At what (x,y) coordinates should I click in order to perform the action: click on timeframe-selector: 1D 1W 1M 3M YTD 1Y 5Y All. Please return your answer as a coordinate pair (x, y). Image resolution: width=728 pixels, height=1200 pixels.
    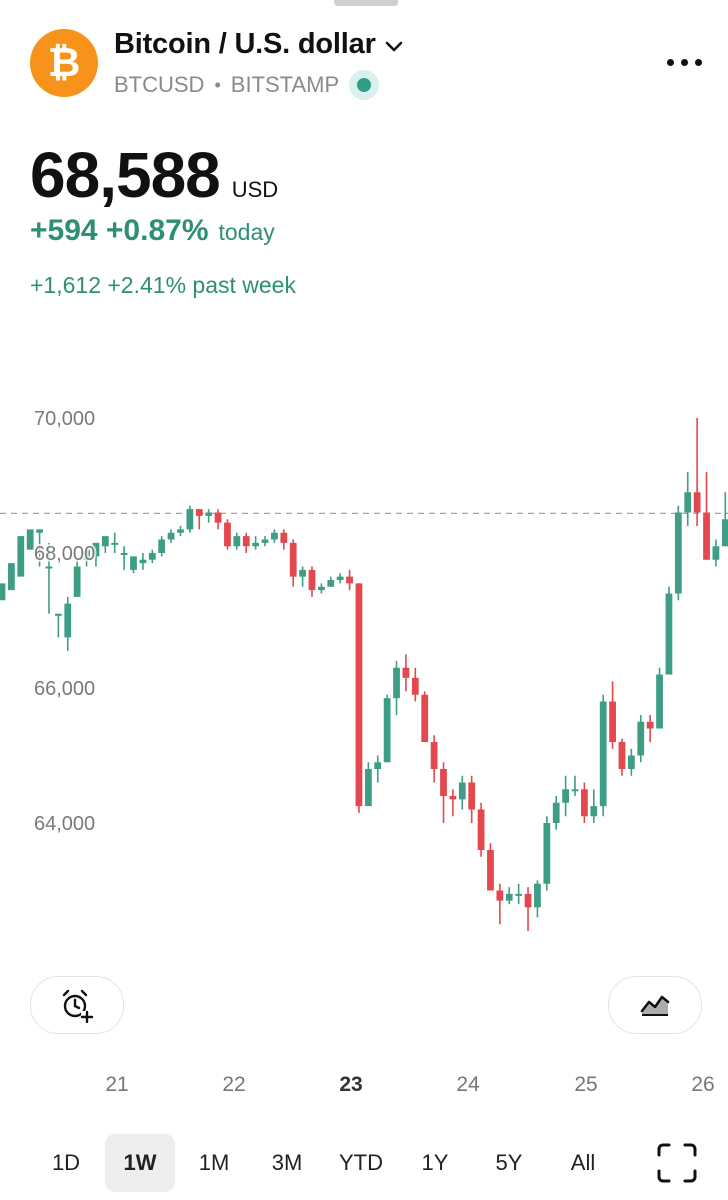
    Looking at the image, I should click on (364, 1164).